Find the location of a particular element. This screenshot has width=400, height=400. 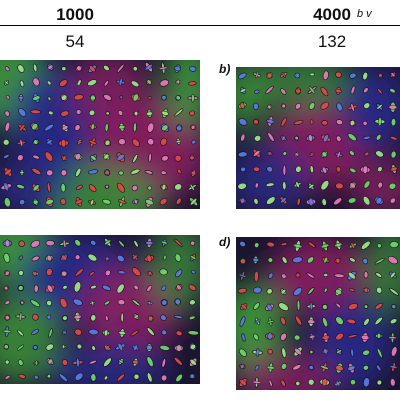

odf-glyphs is located at coordinates (317, 138).